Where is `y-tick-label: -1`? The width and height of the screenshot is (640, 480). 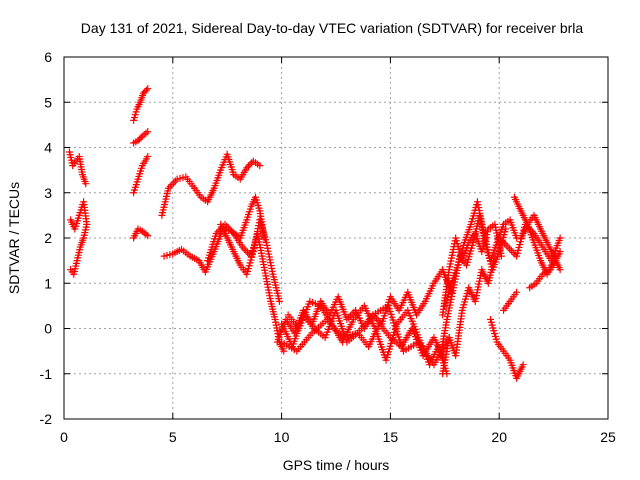 y-tick-label: -1 is located at coordinates (46, 374).